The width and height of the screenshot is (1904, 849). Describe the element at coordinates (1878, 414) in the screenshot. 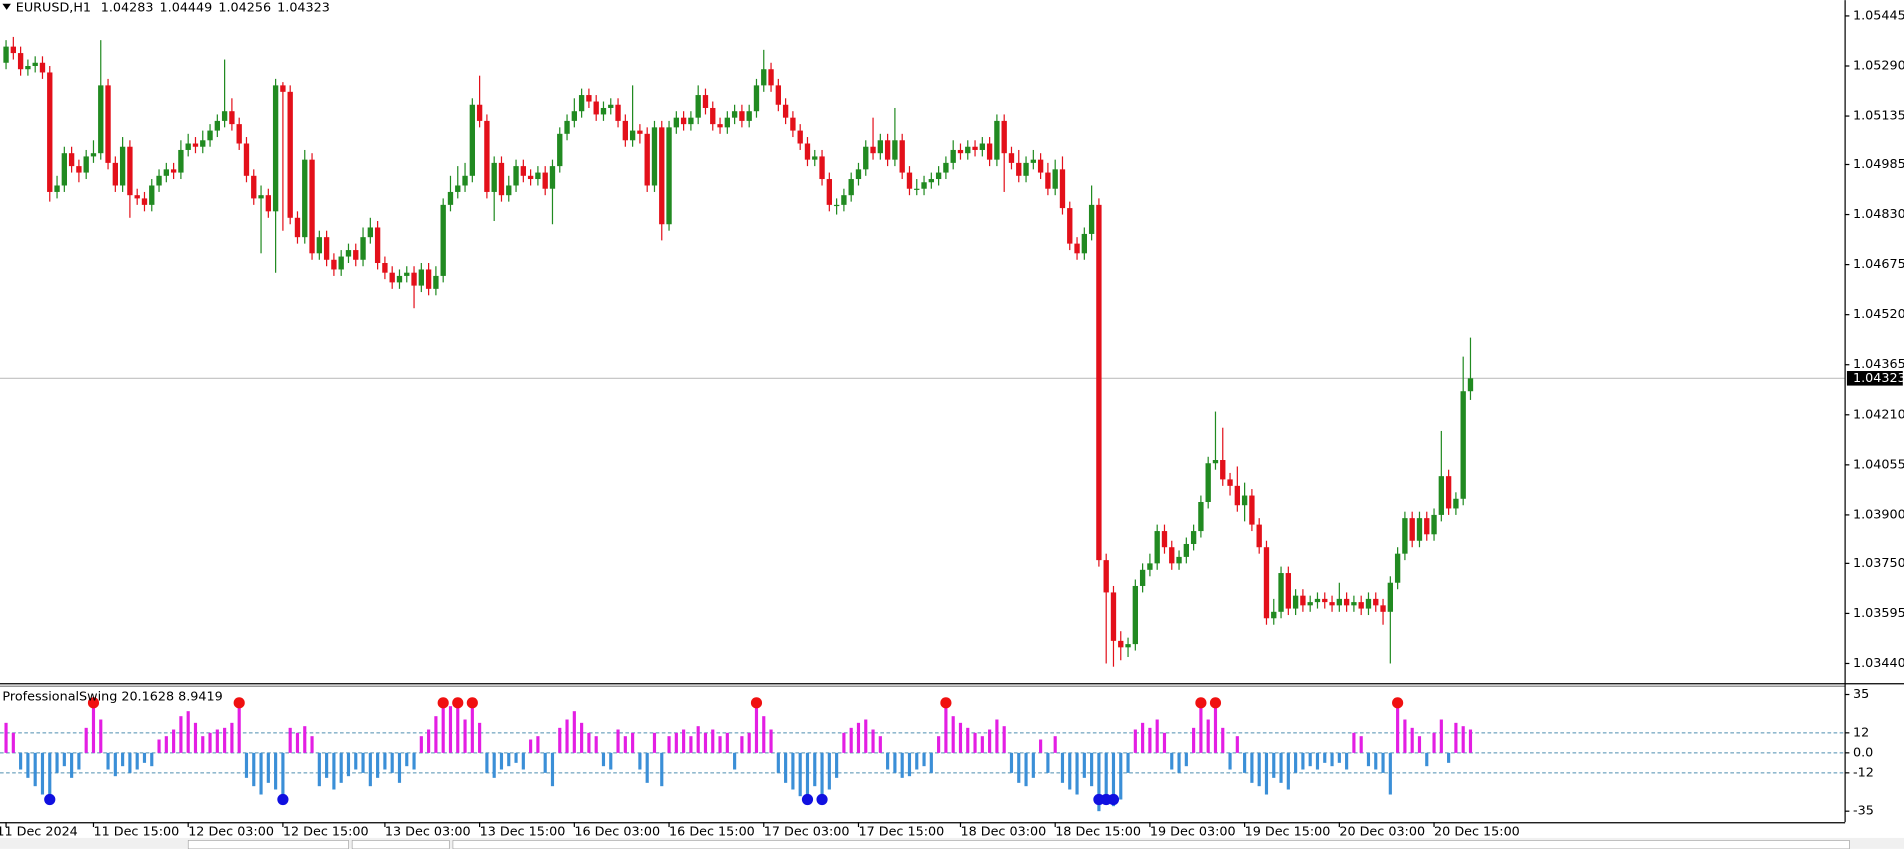

I see `y-tick-label: 1.04210` at that location.